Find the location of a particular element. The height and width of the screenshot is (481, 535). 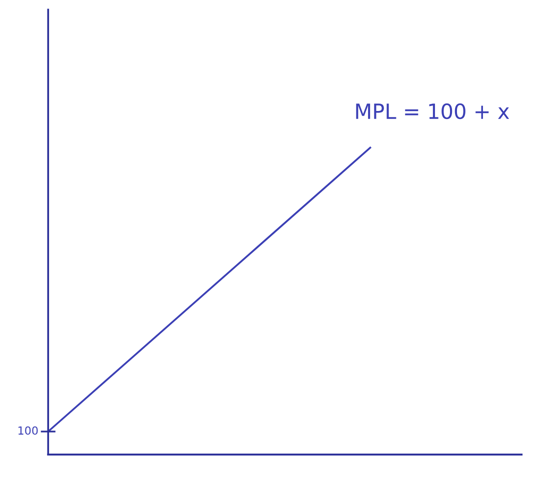

text: MPL = 100 + x is located at coordinates (433, 111).